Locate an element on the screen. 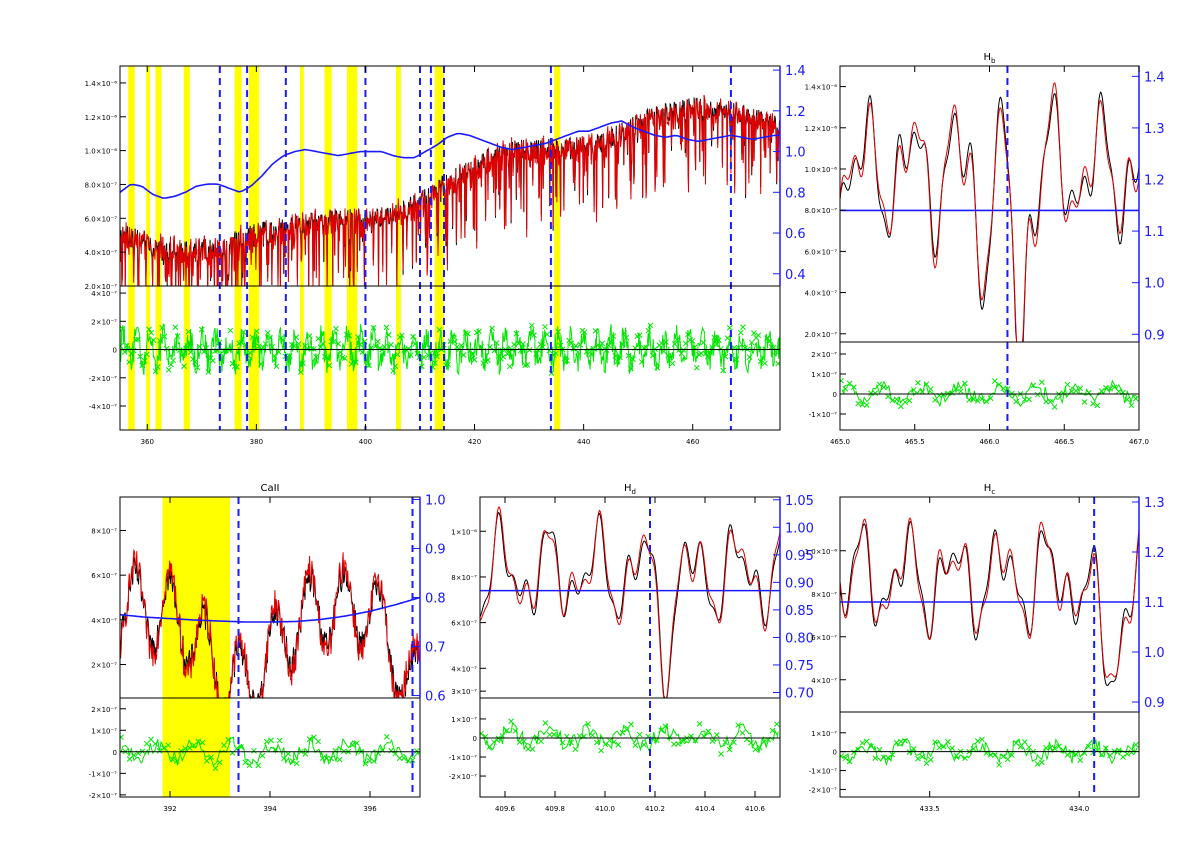  y-tick-label: 1.2×10⁻⁶ is located at coordinates (101, 118).